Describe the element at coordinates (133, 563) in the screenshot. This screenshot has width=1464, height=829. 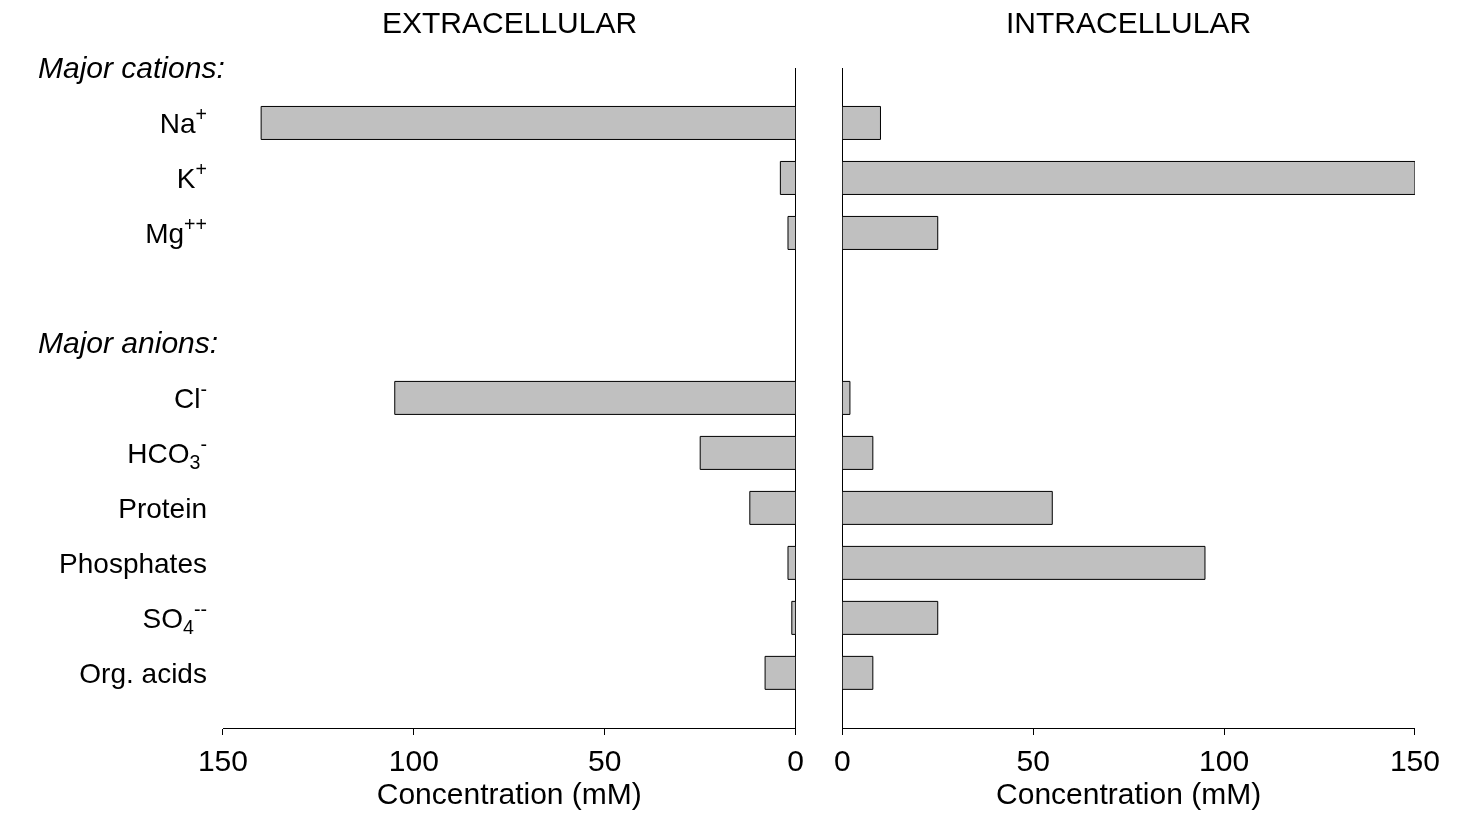
I see `y-tick-label: Phosphates` at that location.